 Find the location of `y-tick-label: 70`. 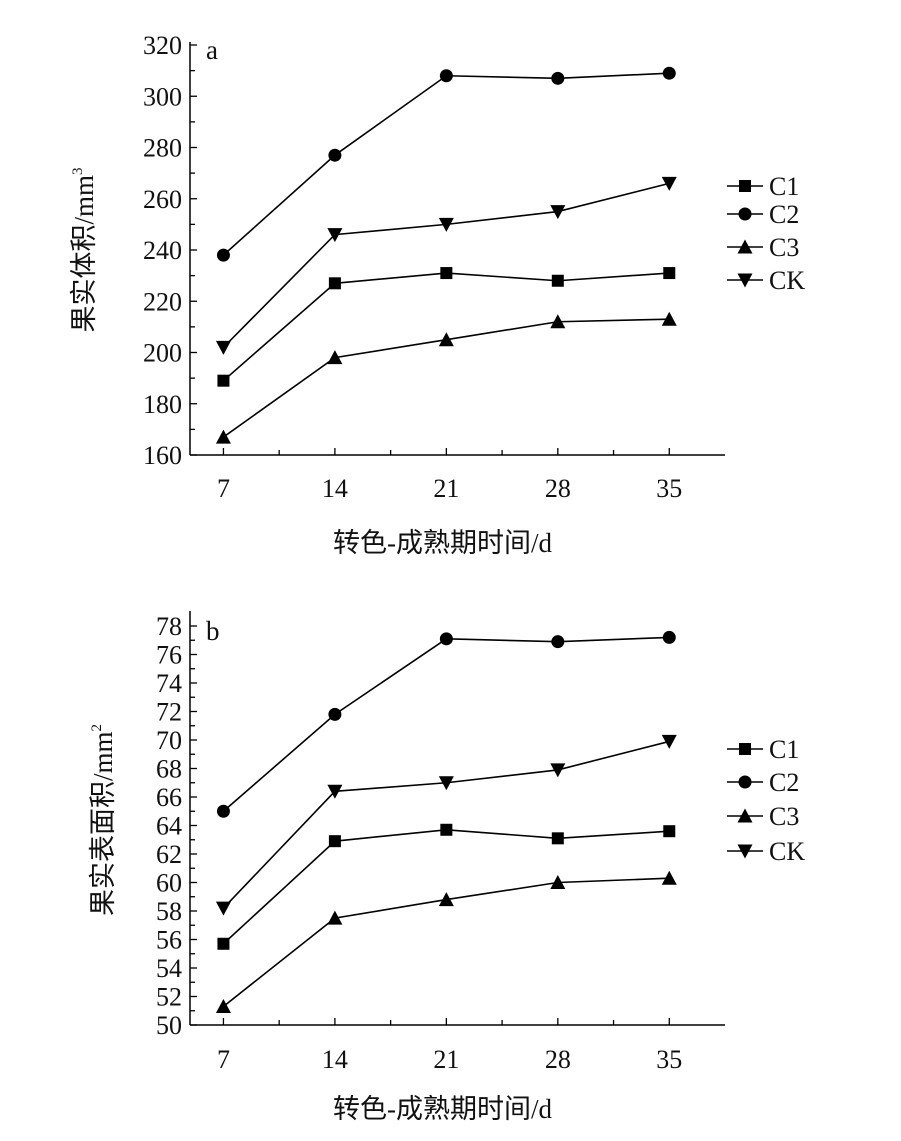

y-tick-label: 70 is located at coordinates (169, 740).